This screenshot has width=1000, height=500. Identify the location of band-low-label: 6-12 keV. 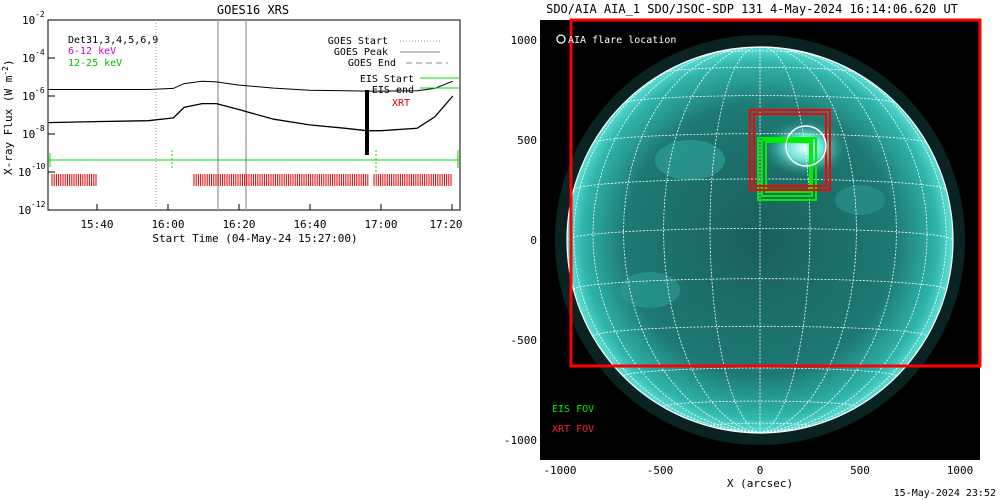
(92, 51).